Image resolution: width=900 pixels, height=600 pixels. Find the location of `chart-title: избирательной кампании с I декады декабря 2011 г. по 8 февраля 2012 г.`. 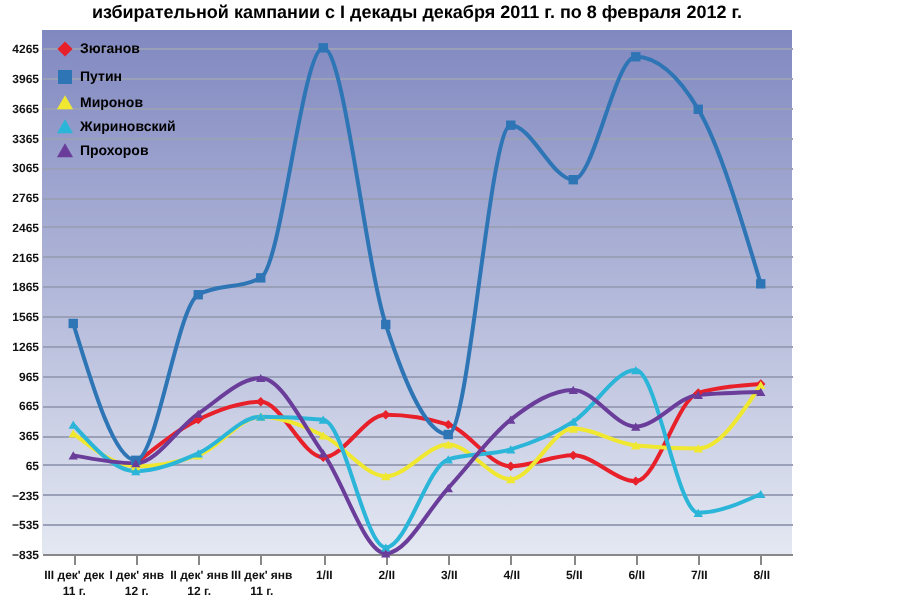

chart-title: избирательной кампании с I декады декабря 2011 г. по 8 февраля 2012 г. is located at coordinates (417, 12).